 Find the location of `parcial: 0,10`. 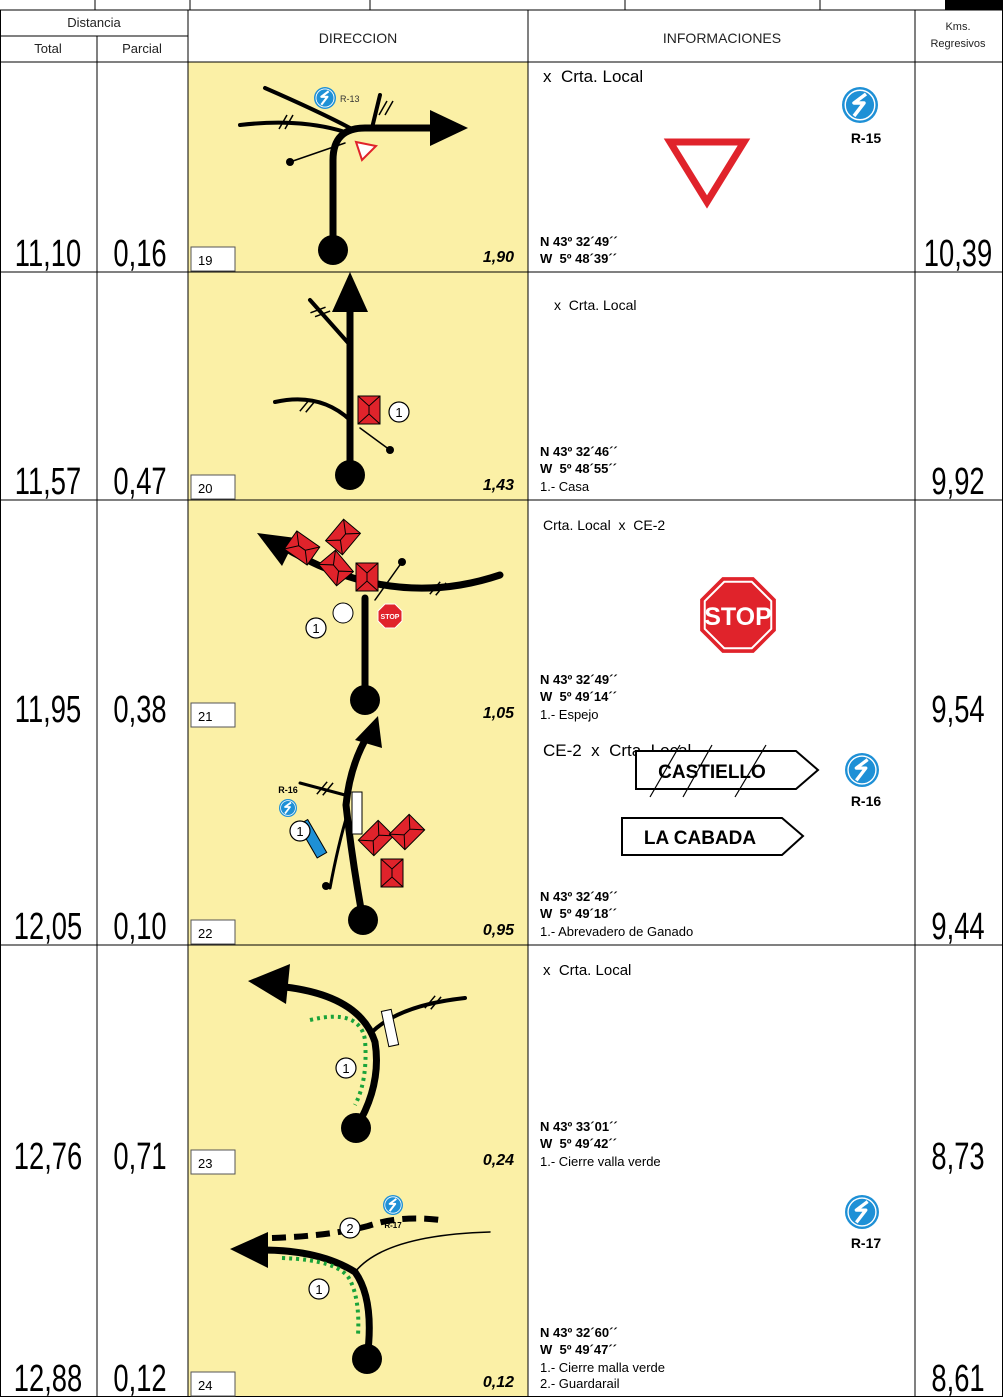

parcial: 0,10 is located at coordinates (139, 927).